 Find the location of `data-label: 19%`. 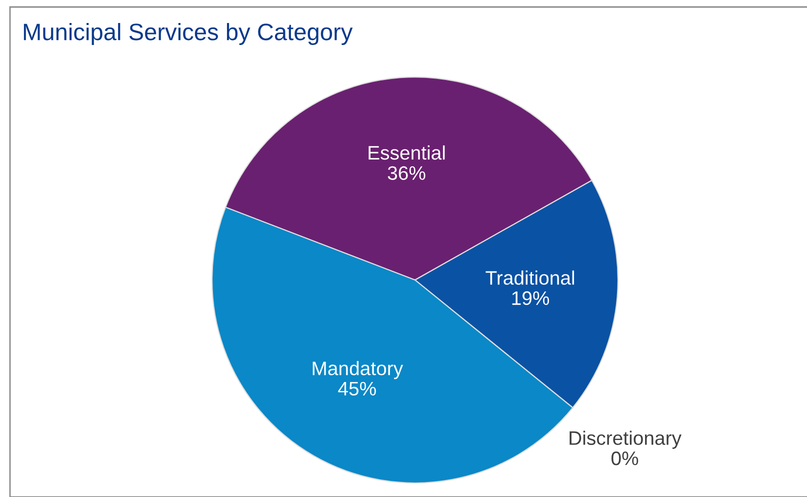

data-label: 19% is located at coordinates (531, 298).